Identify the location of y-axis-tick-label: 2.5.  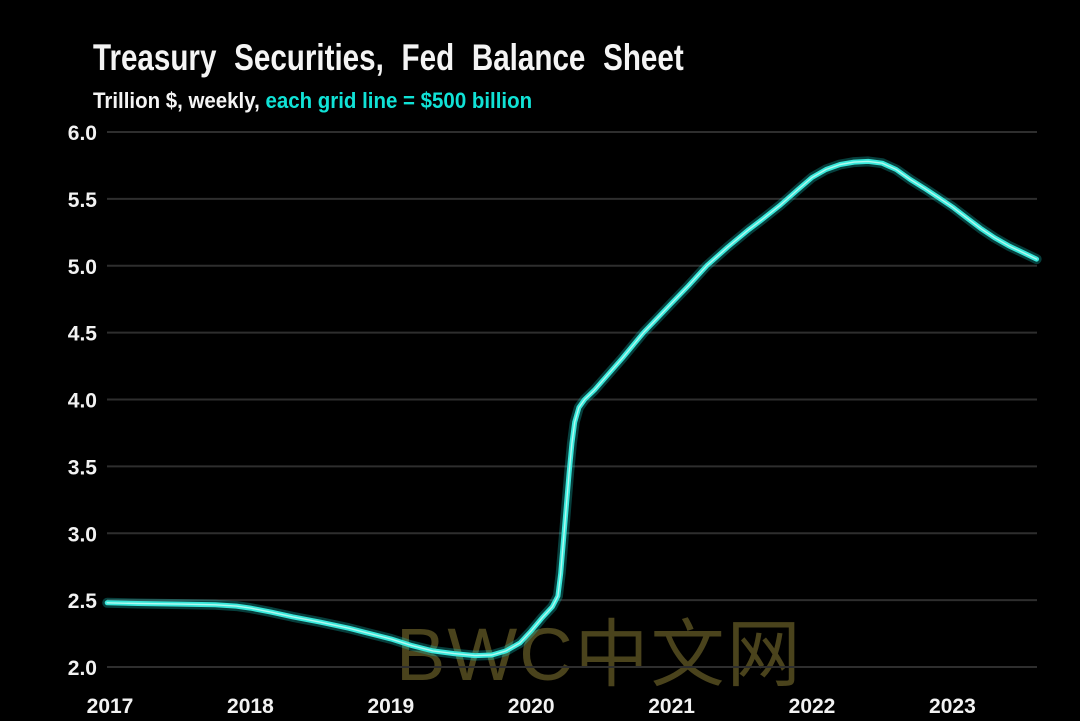
(83, 601).